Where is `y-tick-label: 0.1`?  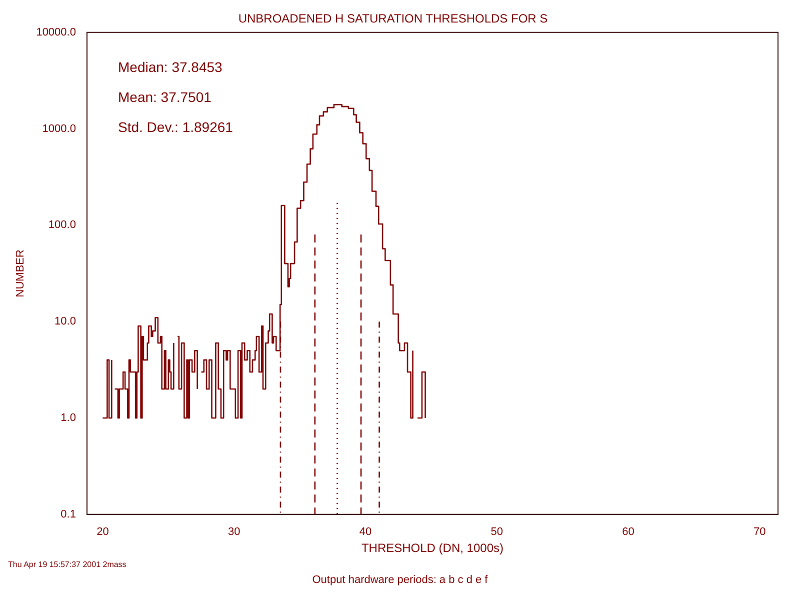
y-tick-label: 0.1 is located at coordinates (68, 514).